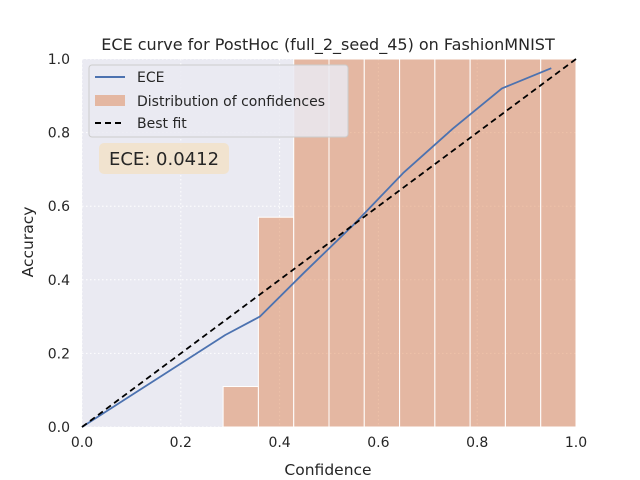 This screenshot has width=640, height=480. I want to click on annotation-text: ECE: 0.0412, so click(164, 159).